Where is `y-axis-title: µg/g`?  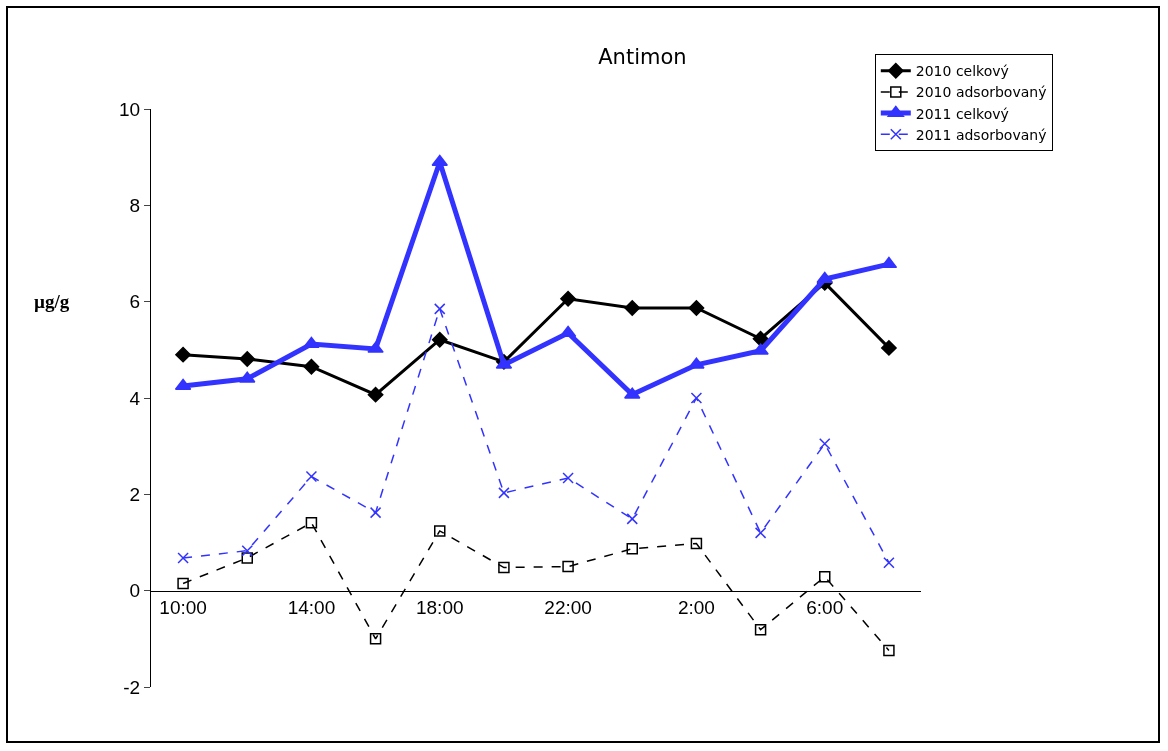 y-axis-title: µg/g is located at coordinates (52, 301).